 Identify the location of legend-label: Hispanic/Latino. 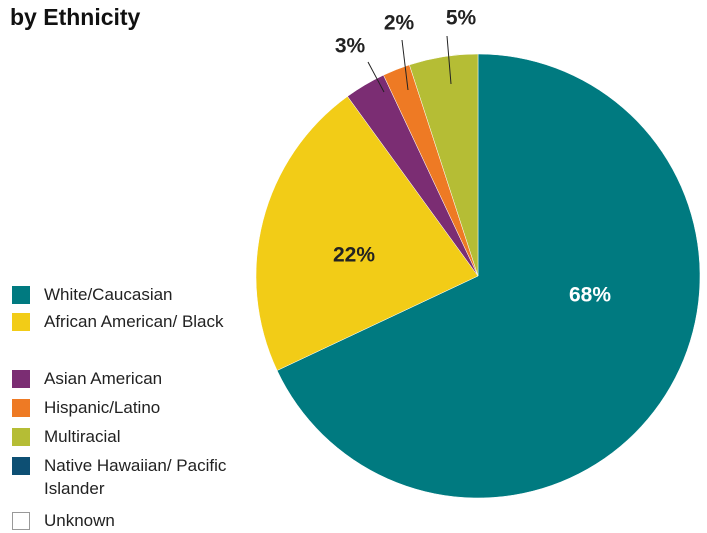
(102, 407).